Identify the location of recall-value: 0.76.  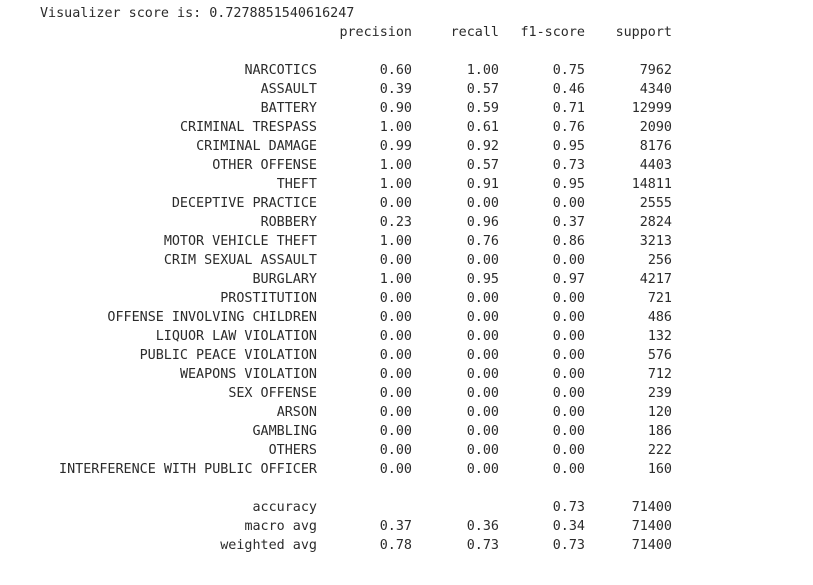
(482, 241).